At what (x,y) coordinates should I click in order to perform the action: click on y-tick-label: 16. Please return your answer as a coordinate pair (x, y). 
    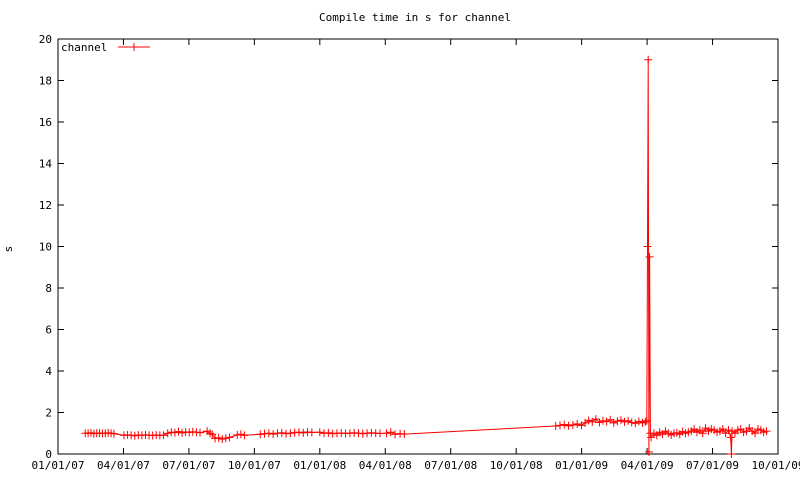
    Looking at the image, I should click on (45, 122).